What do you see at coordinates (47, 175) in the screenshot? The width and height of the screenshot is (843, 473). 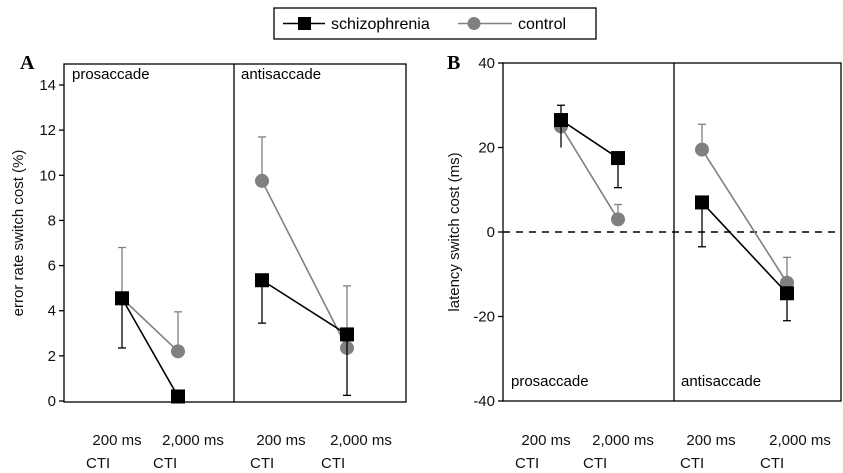 I see `y-tick-label: 10` at bounding box center [47, 175].